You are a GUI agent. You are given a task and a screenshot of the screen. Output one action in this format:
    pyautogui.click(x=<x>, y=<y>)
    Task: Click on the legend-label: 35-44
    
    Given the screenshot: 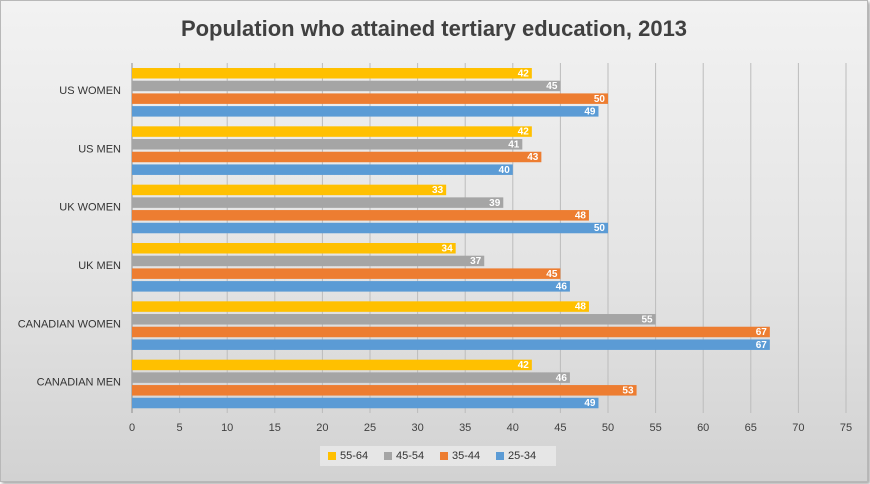 What is the action you would take?
    pyautogui.click(x=466, y=456)
    